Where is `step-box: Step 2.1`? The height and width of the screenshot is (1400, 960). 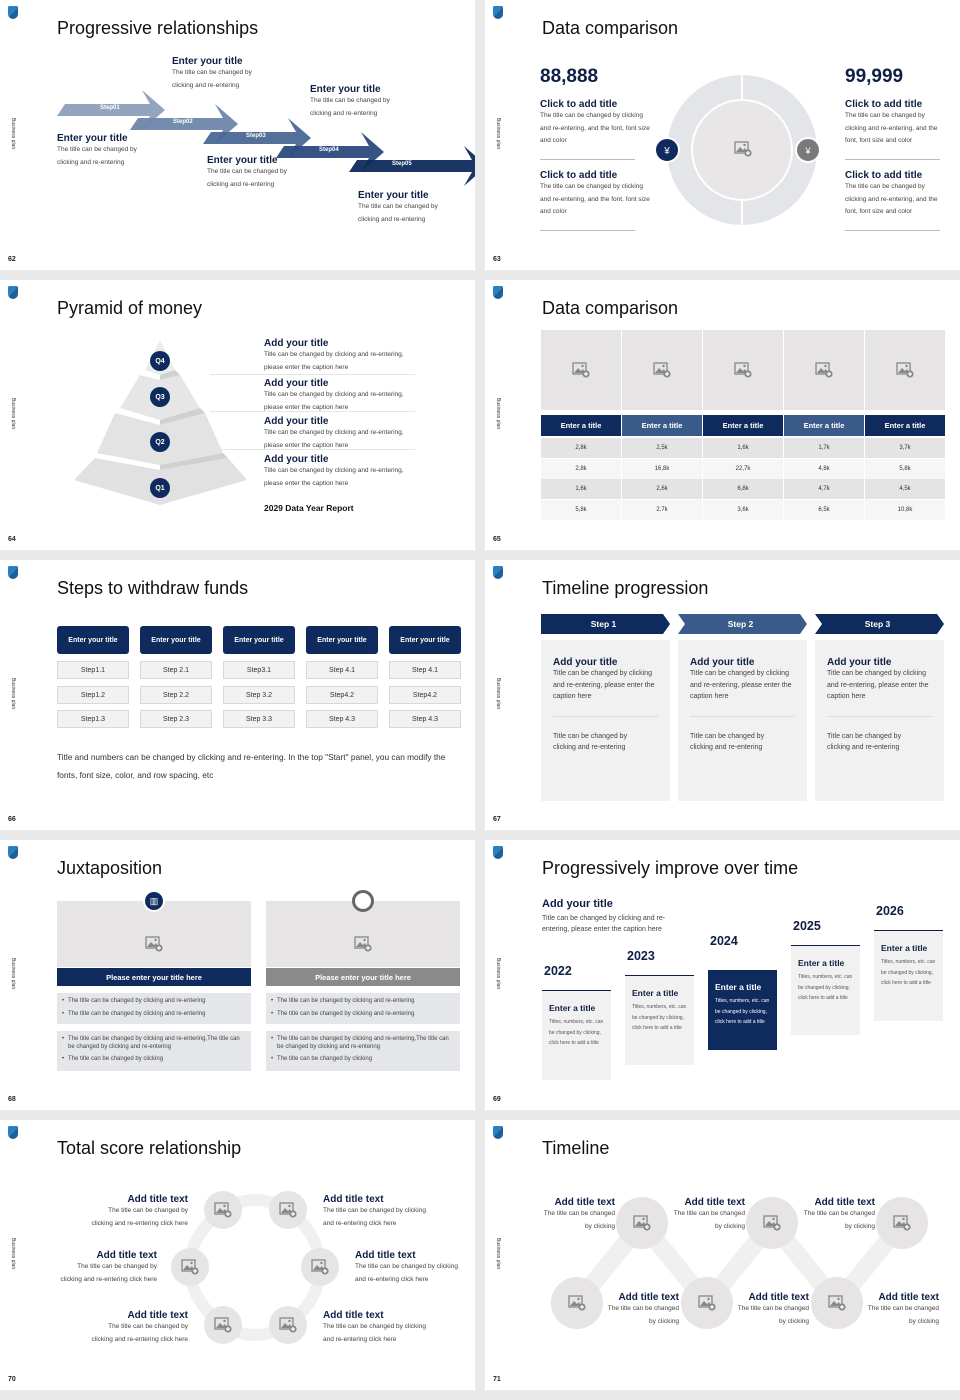
step-box: Step 2.1 is located at coordinates (176, 670).